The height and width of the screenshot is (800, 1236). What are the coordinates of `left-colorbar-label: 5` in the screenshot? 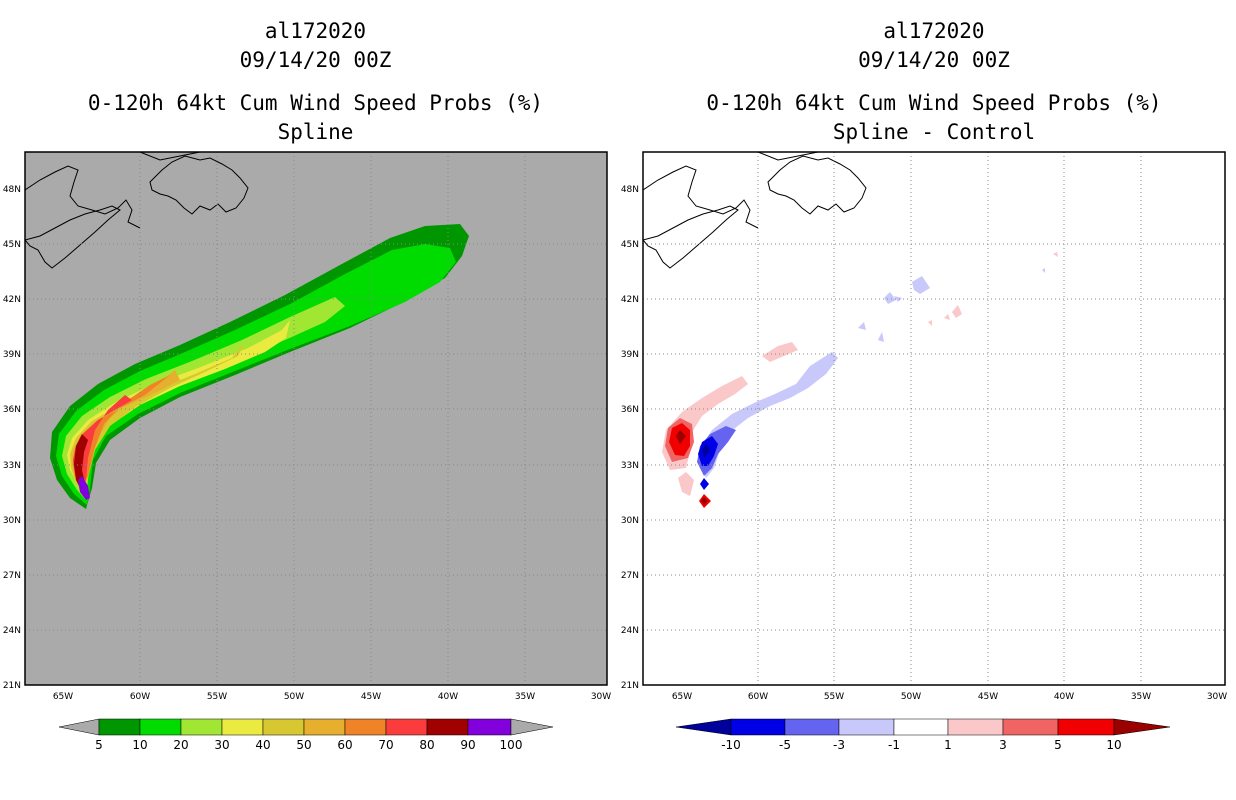 It's located at (99, 745).